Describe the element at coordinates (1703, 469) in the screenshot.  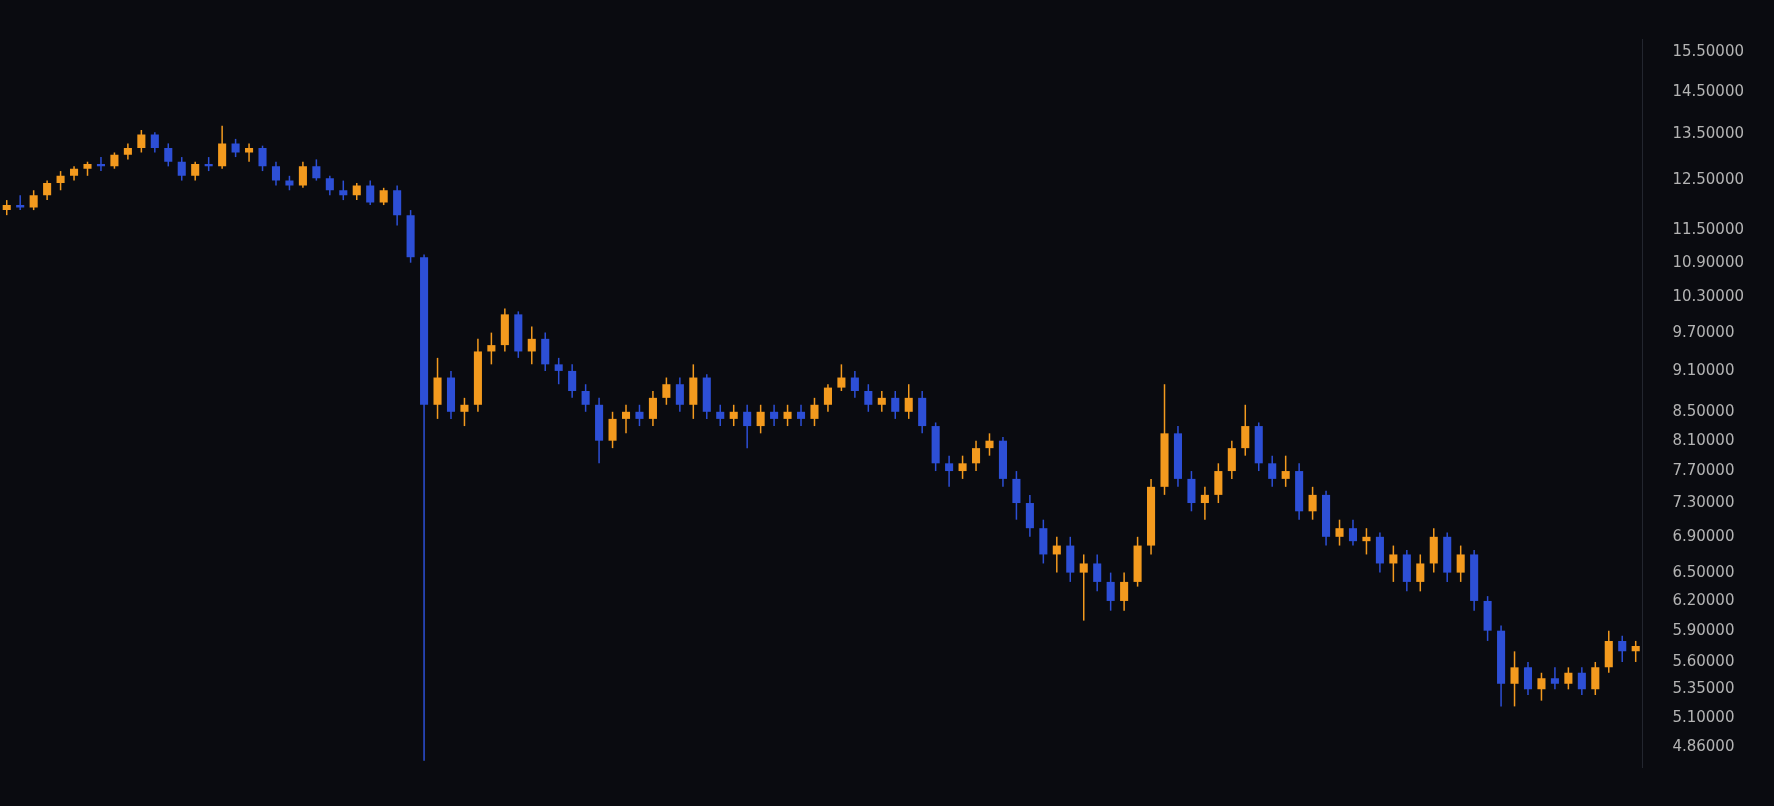
I see `y-tick-label: 7.70000` at that location.